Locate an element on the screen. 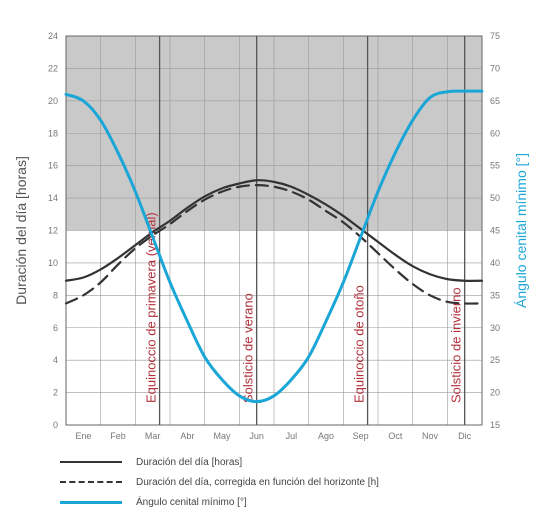 This screenshot has width=538, height=520. legend-item-zenith-angle: Ángulo cenital mínimo [°] is located at coordinates (295, 502).